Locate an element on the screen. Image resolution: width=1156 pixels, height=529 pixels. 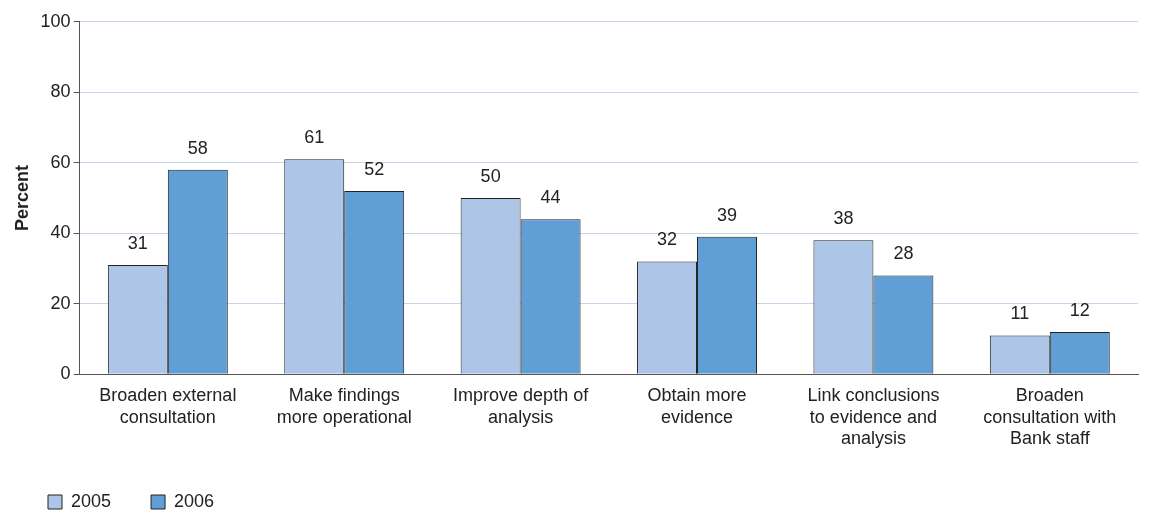
data-label: 39 is located at coordinates (727, 214).